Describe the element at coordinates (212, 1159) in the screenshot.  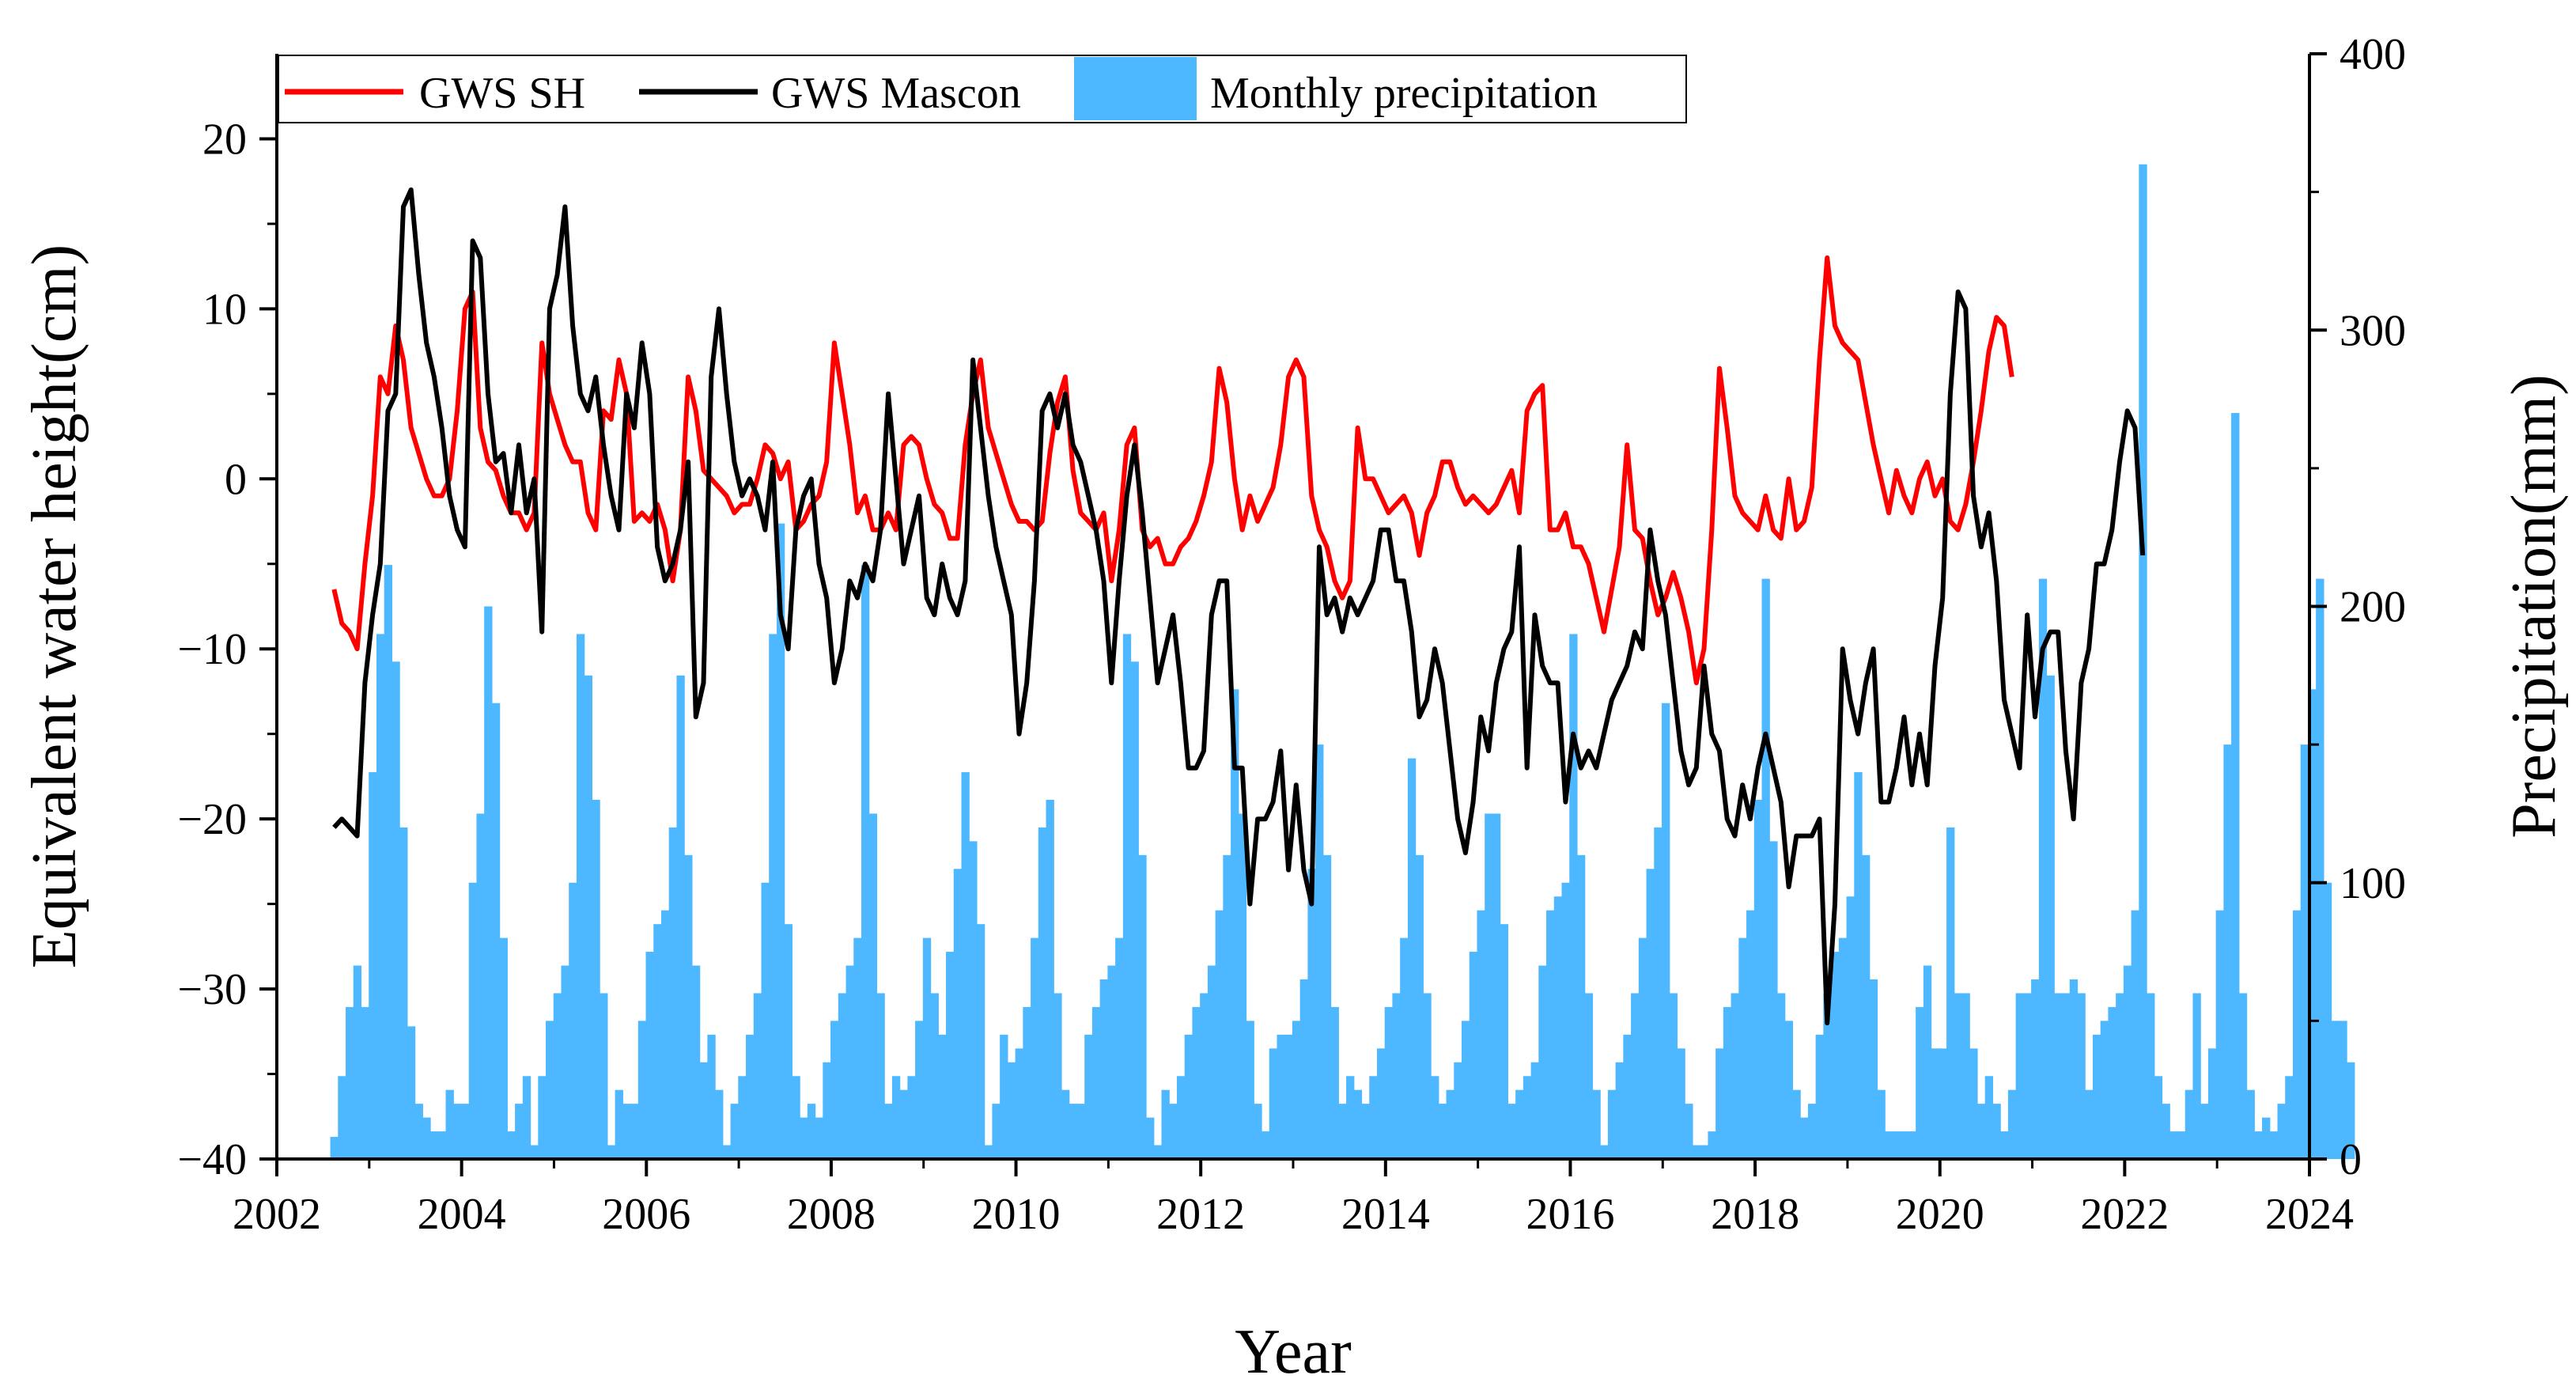
I see `y-left-tick-label: −40` at that location.